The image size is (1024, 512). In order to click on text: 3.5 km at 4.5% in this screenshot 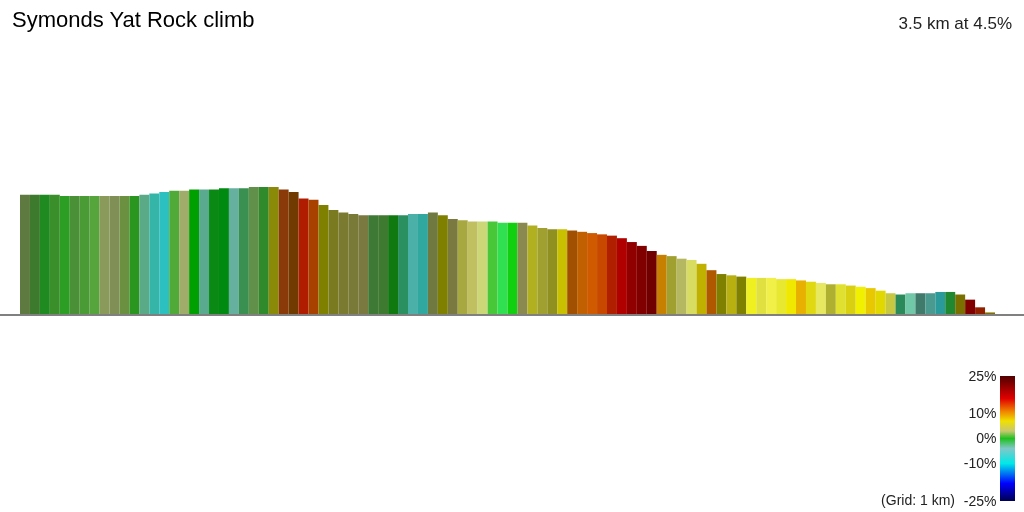, I will do `click(955, 23)`.